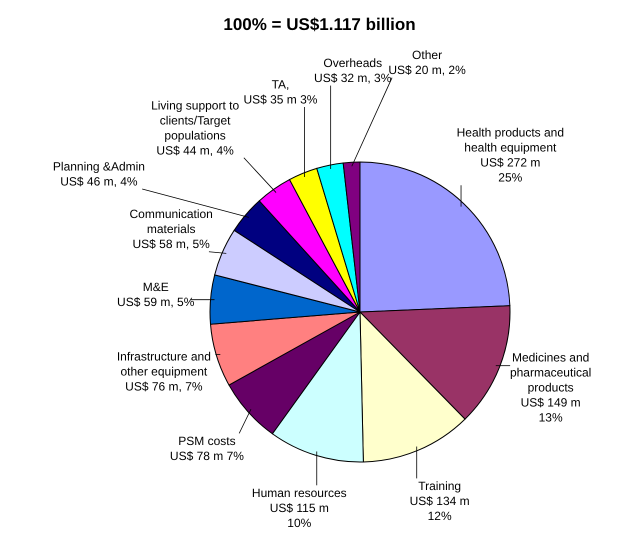  Describe the element at coordinates (207, 455) in the screenshot. I see `data-label: US$ 78 m 7%` at that location.